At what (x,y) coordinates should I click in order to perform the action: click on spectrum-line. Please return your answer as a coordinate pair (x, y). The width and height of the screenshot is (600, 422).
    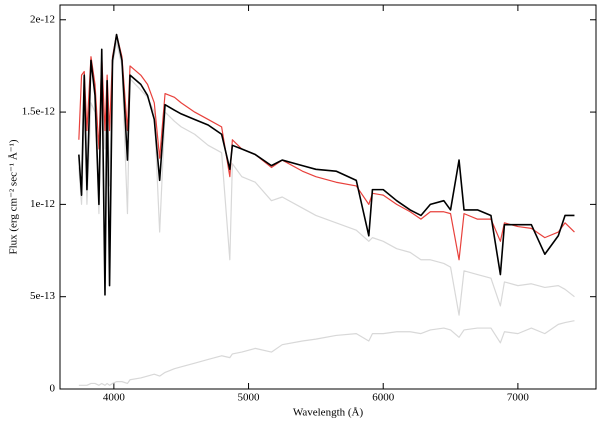
    Looking at the image, I should click on (326, 353).